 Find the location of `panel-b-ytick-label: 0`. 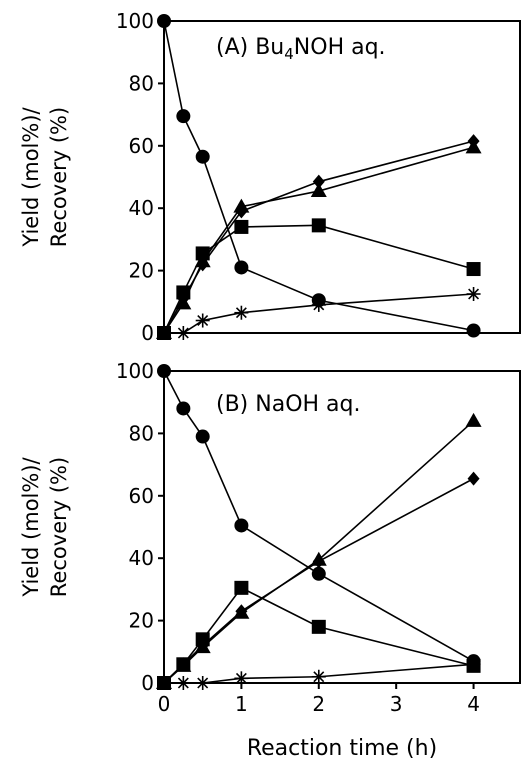

panel-b-ytick-label: 0 is located at coordinates (147, 683).